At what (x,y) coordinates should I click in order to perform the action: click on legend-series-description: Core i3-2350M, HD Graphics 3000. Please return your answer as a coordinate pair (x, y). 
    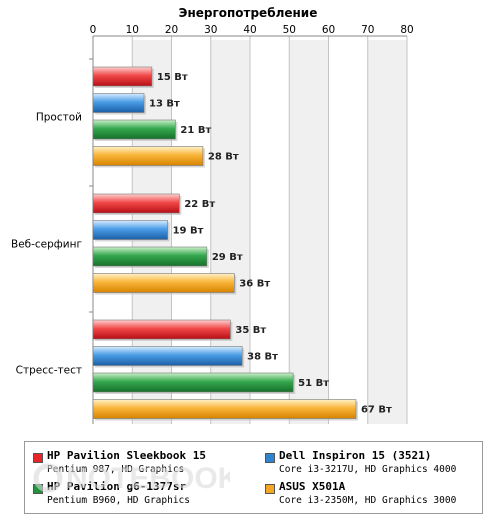
    Looking at the image, I should click on (368, 500).